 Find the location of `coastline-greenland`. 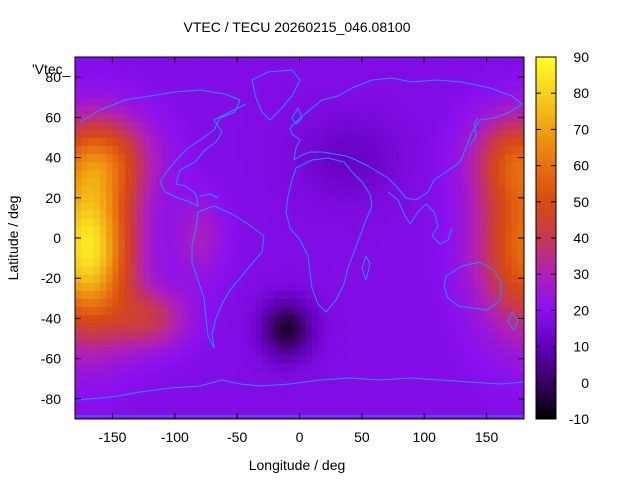

coastline-greenland is located at coordinates (276, 95).